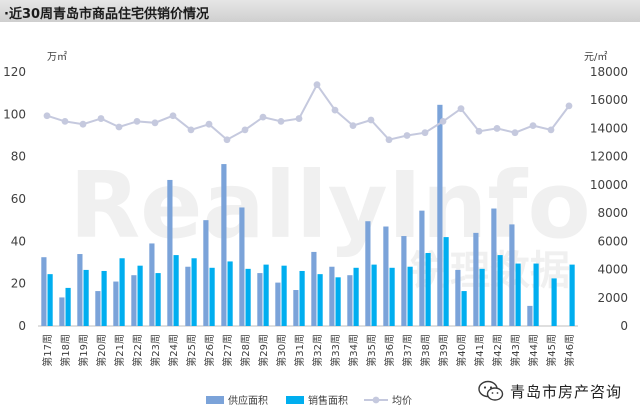  I want to click on x-tick-label: 第44周, so click(533, 350).